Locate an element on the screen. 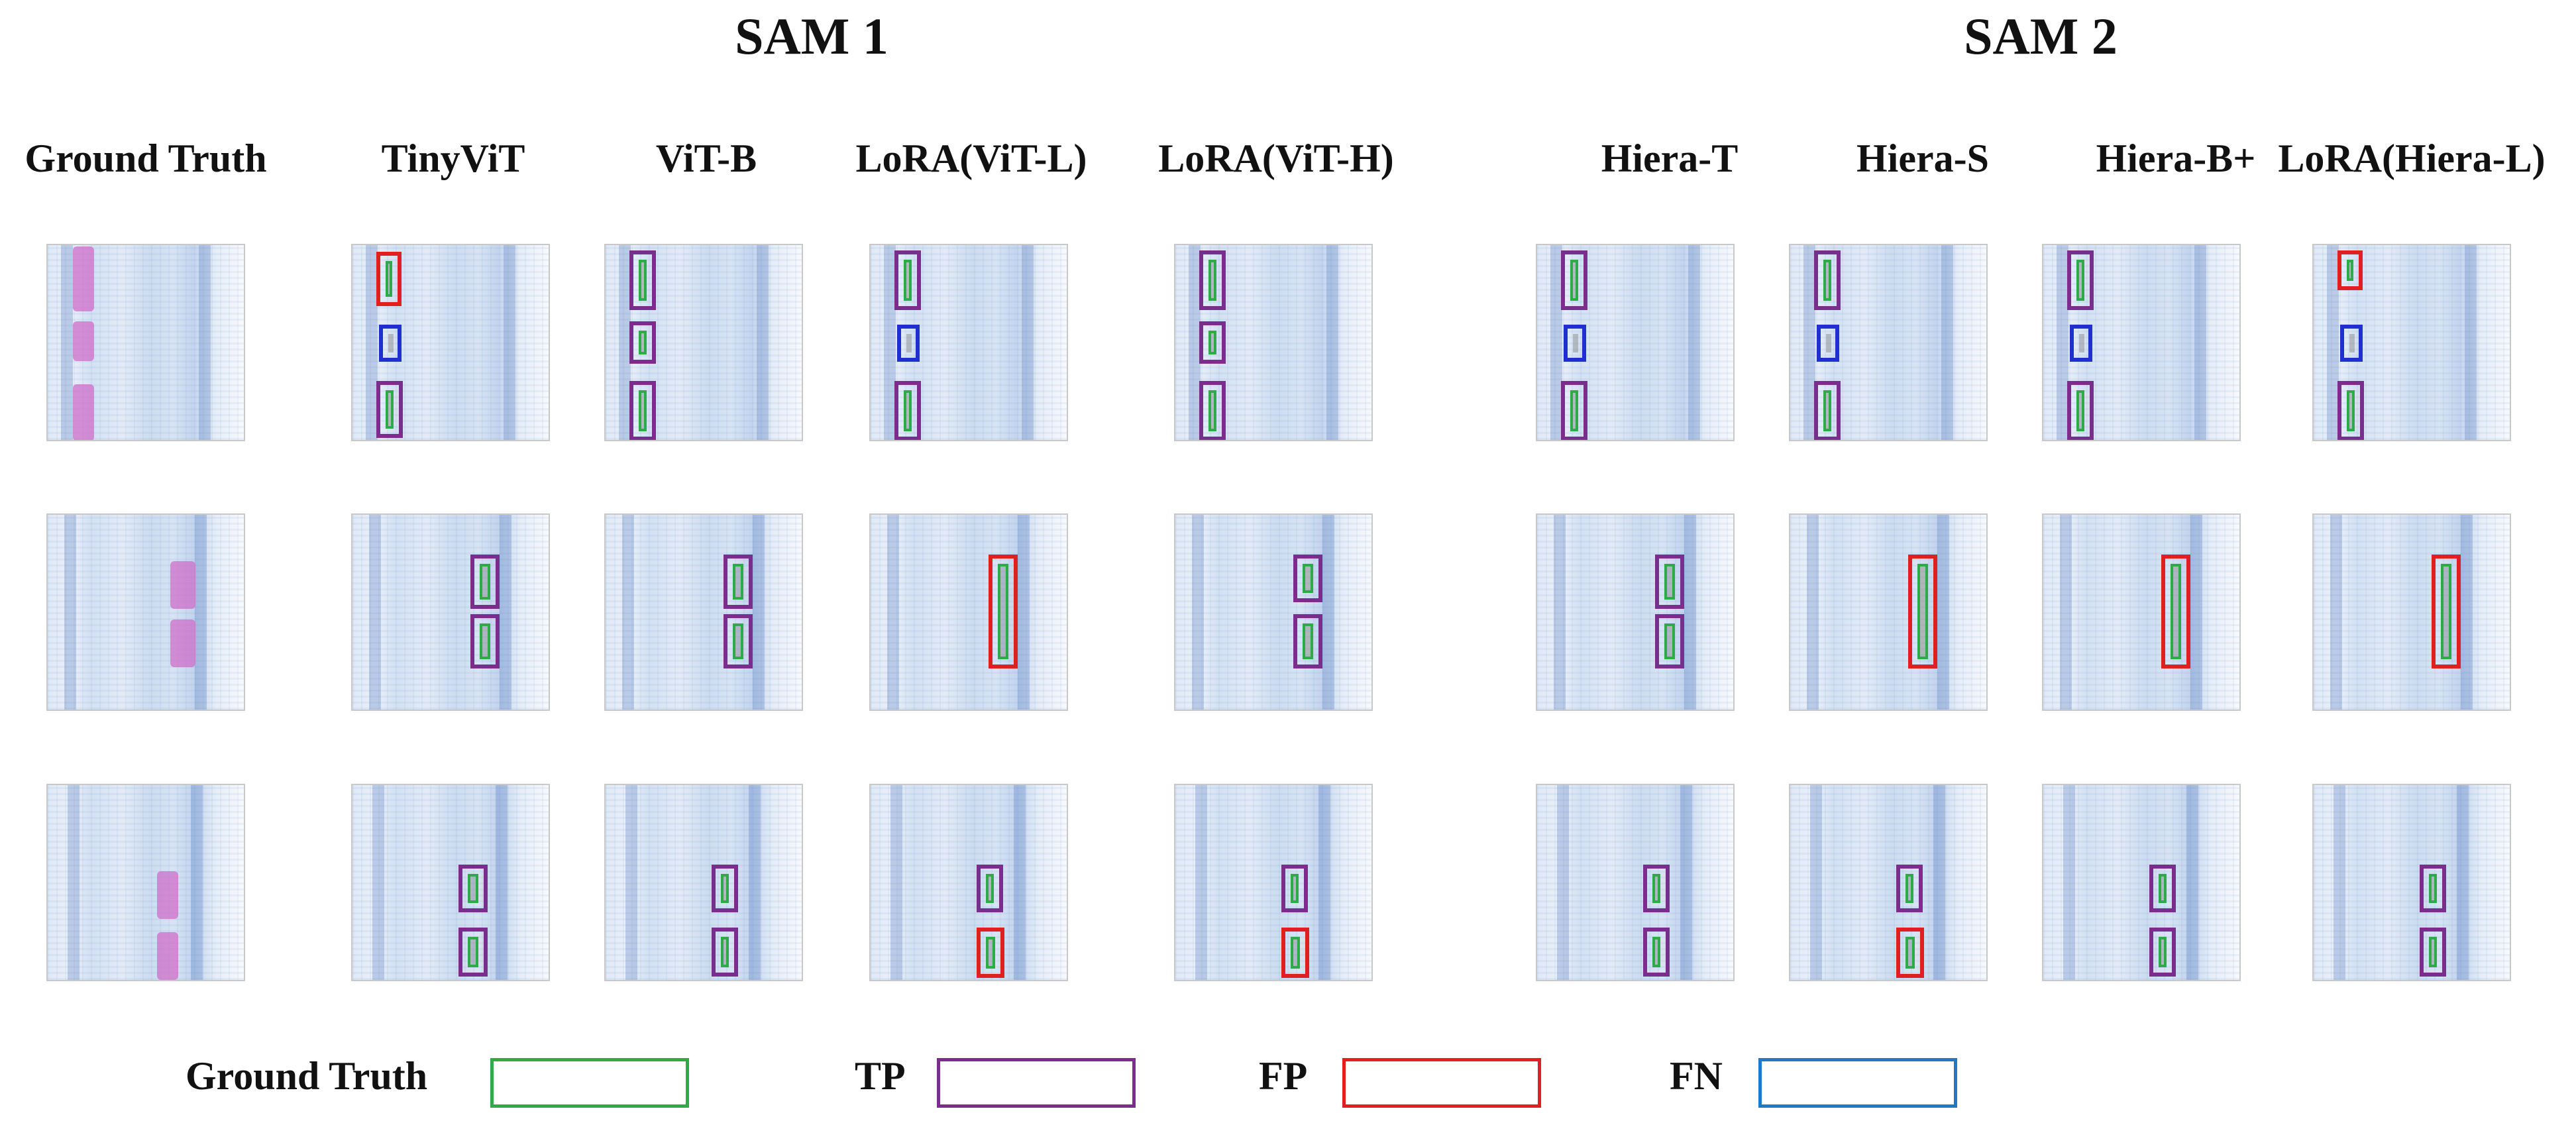  group-title-sam1: SAM 1 is located at coordinates (811, 36).